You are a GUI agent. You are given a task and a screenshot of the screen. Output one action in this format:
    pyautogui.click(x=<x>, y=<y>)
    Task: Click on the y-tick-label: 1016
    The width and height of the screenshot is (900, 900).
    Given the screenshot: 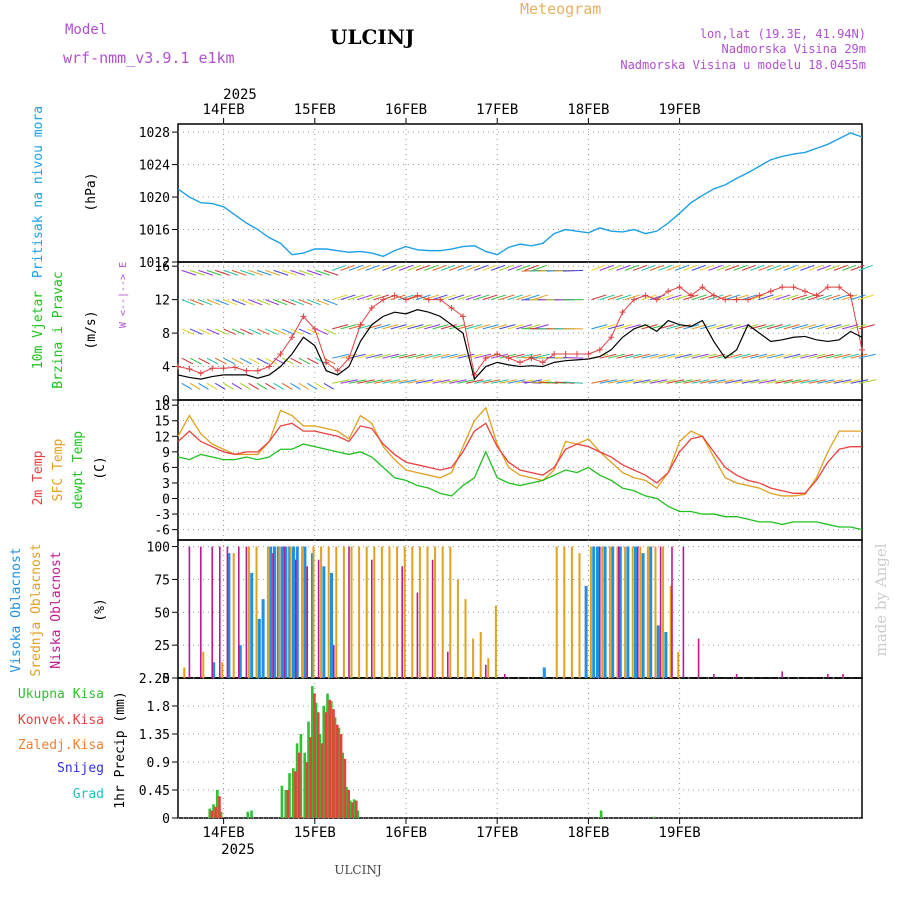 What is the action you would take?
    pyautogui.click(x=154, y=231)
    